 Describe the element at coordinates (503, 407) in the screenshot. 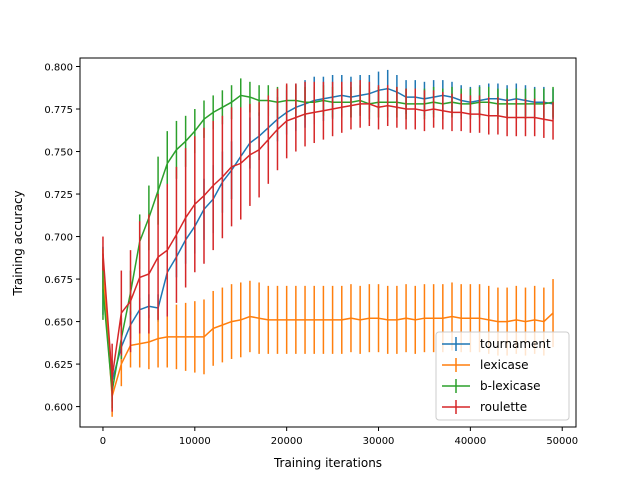

I see `legend-label: roulette` at that location.